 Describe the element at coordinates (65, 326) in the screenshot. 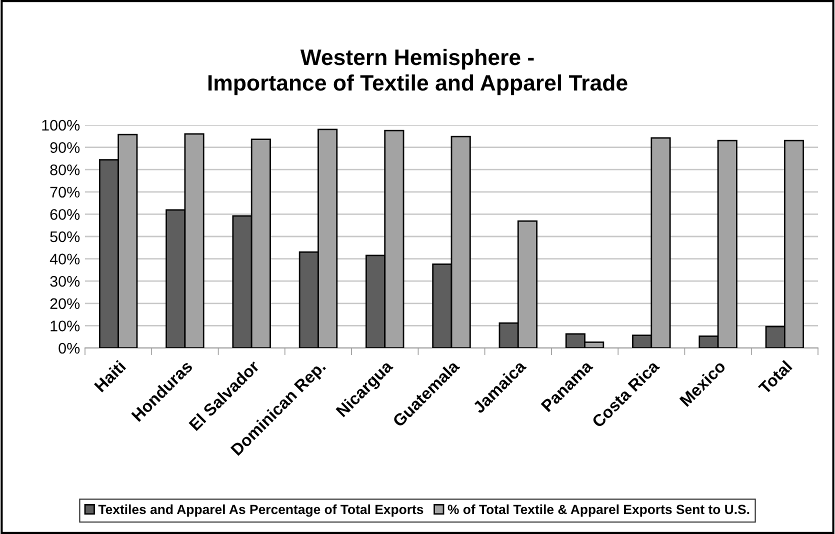

I see `y-tick-label: 10%` at that location.